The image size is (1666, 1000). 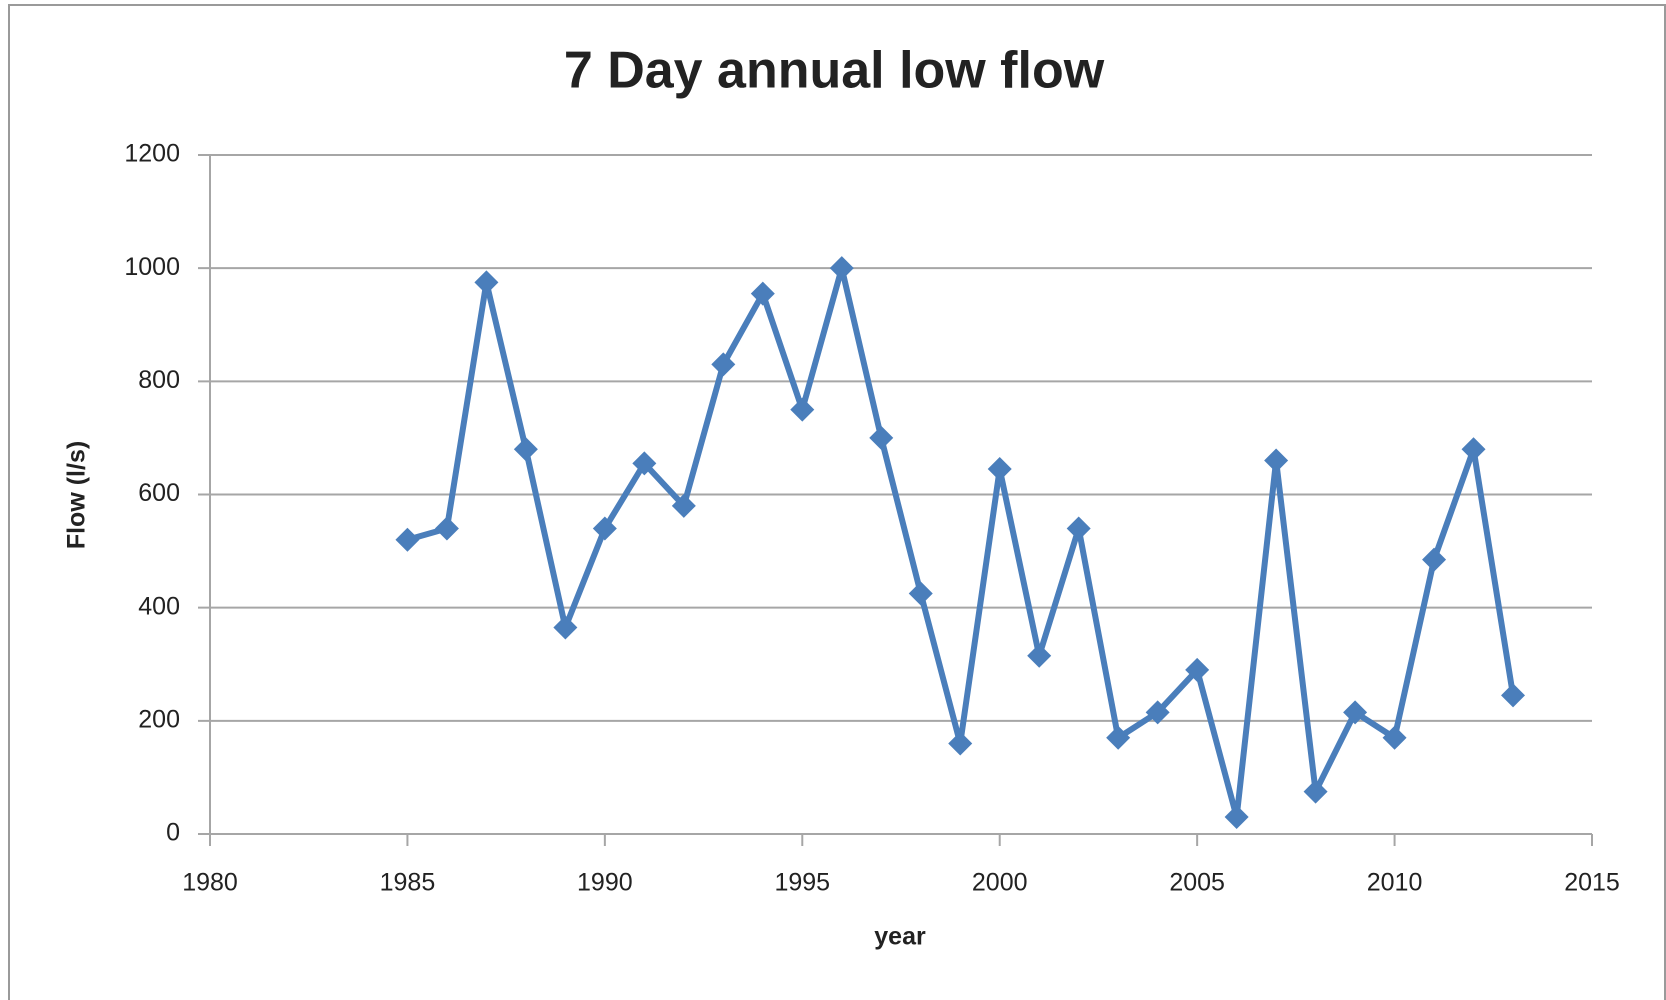 What do you see at coordinates (408, 883) in the screenshot?
I see `x-tick-label: 1985` at bounding box center [408, 883].